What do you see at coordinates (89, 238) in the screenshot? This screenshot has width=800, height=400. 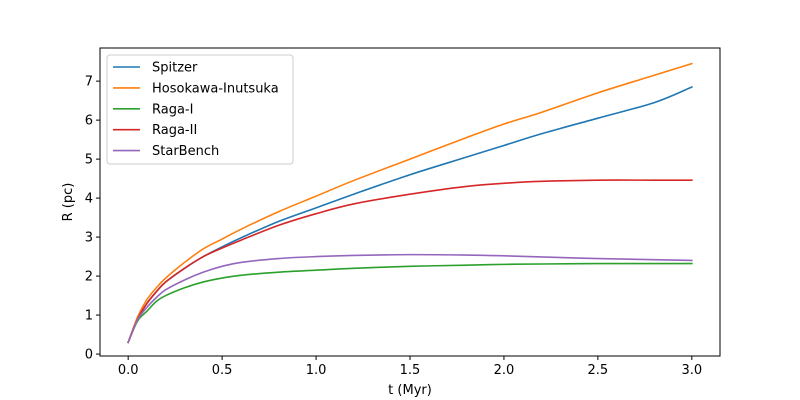 I see `y-tick-label: 3` at bounding box center [89, 238].